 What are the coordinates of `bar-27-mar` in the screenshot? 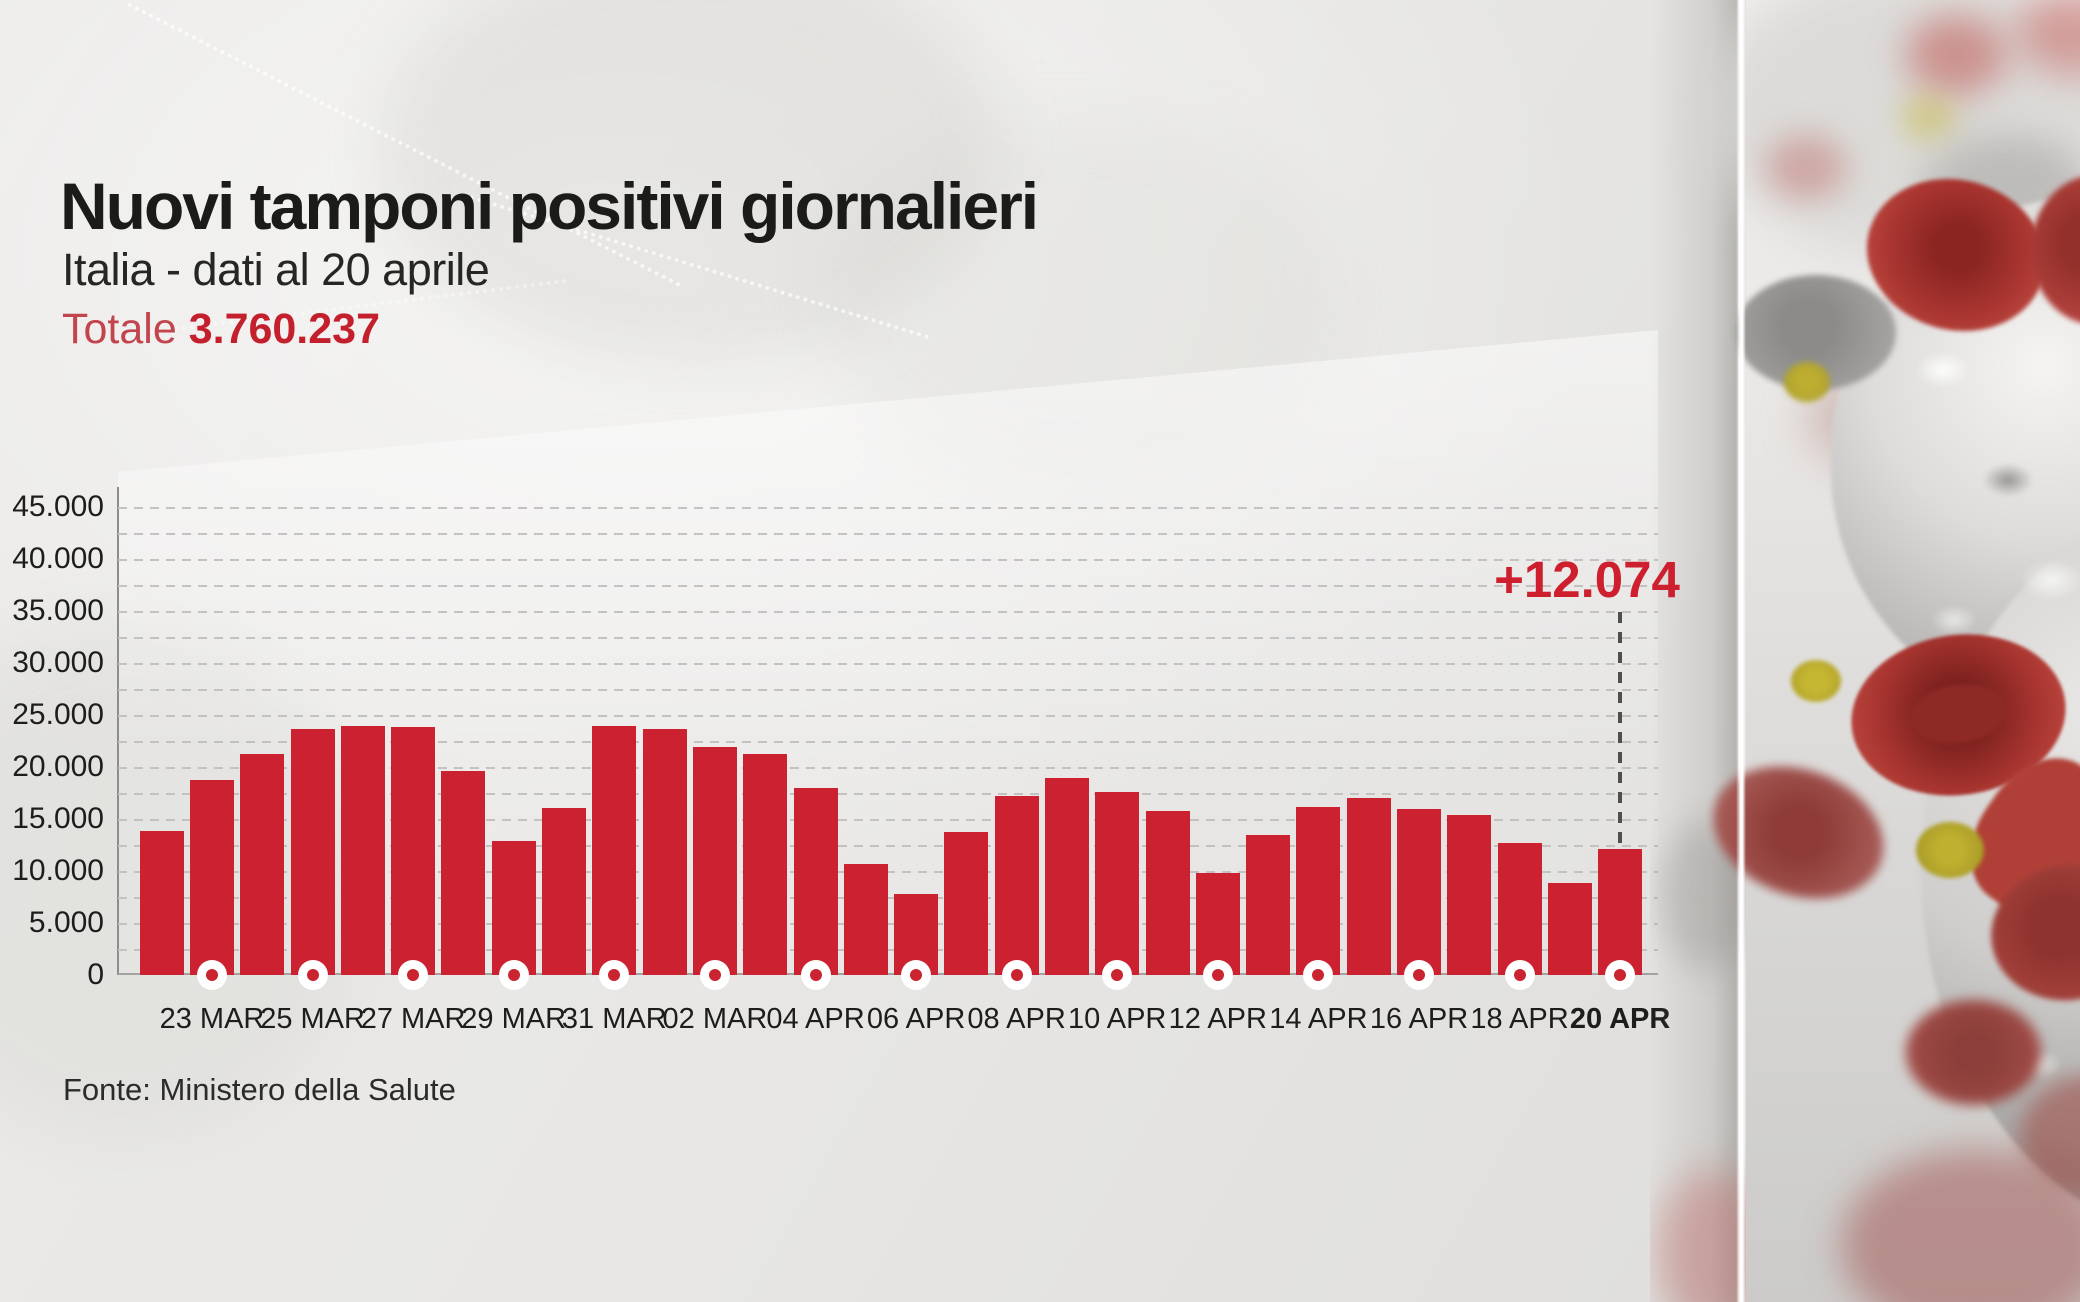 It's located at (413, 851).